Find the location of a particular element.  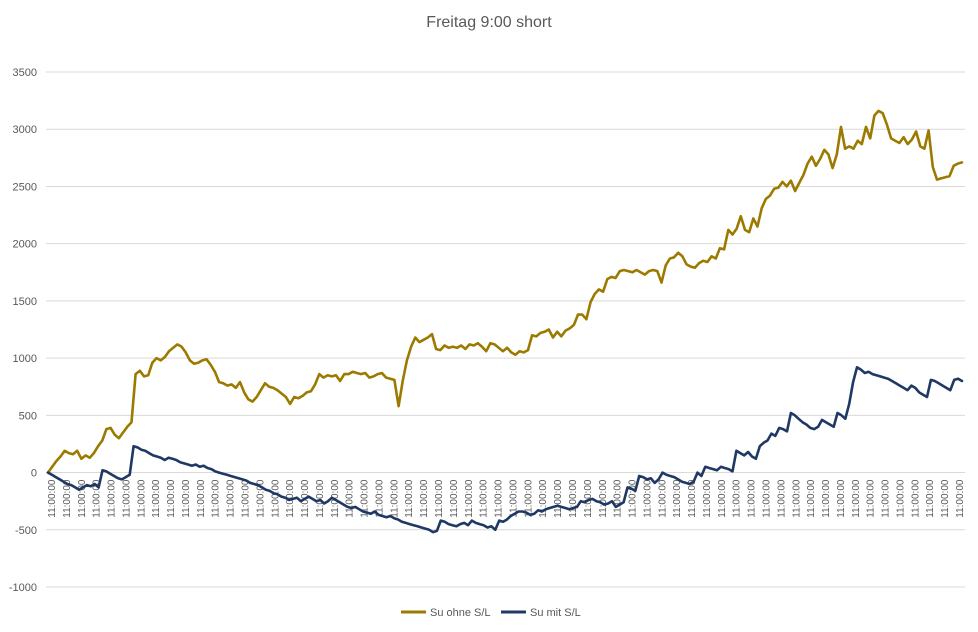

y-axis-tick-labels: 3500 3000 2500 2000 1500 1000 500 0 -500 -1000 is located at coordinates (23, 330).